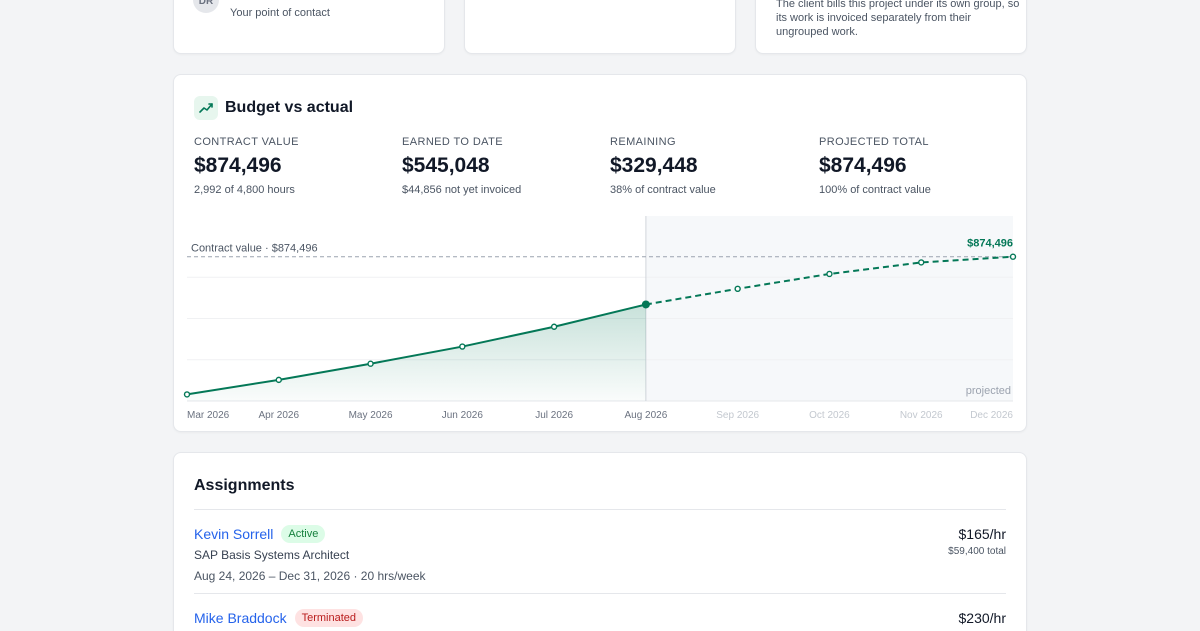 The image size is (1200, 631). Describe the element at coordinates (829, 415) in the screenshot. I see `x-tick-label: Oct 2026` at that location.